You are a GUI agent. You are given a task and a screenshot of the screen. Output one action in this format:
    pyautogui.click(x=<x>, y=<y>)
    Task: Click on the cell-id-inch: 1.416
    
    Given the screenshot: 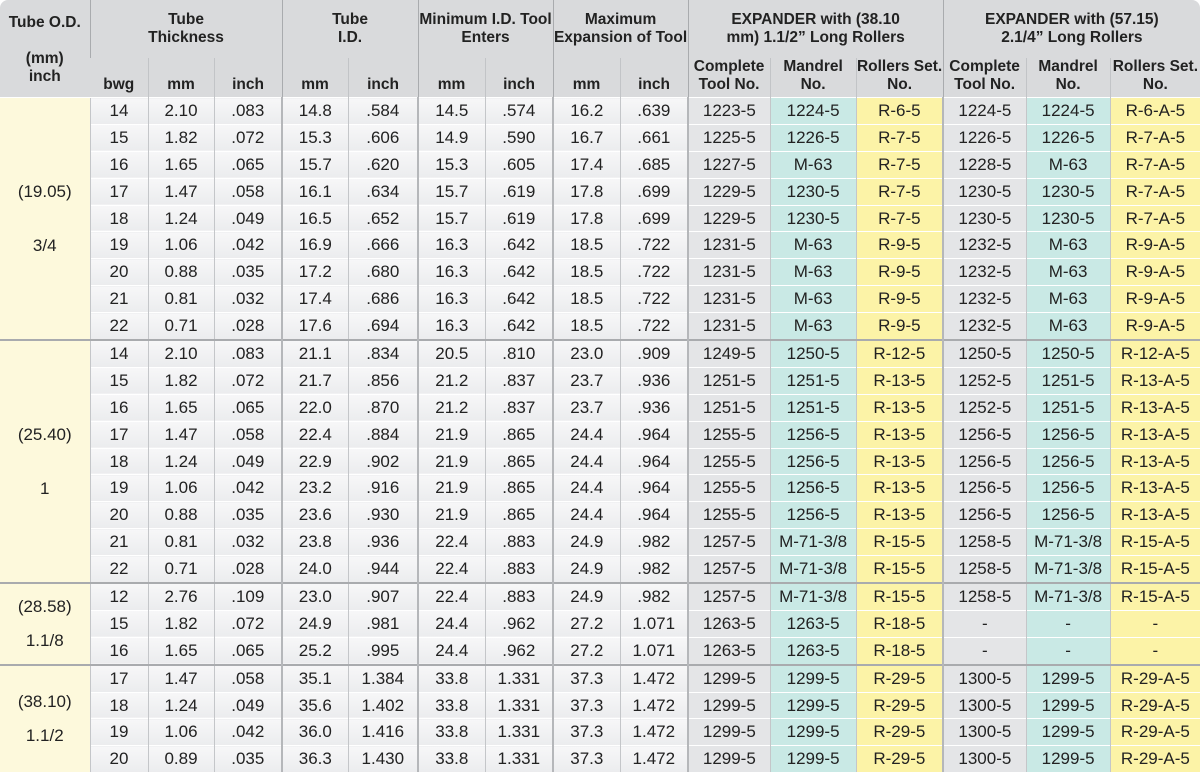 What is the action you would take?
    pyautogui.click(x=383, y=732)
    